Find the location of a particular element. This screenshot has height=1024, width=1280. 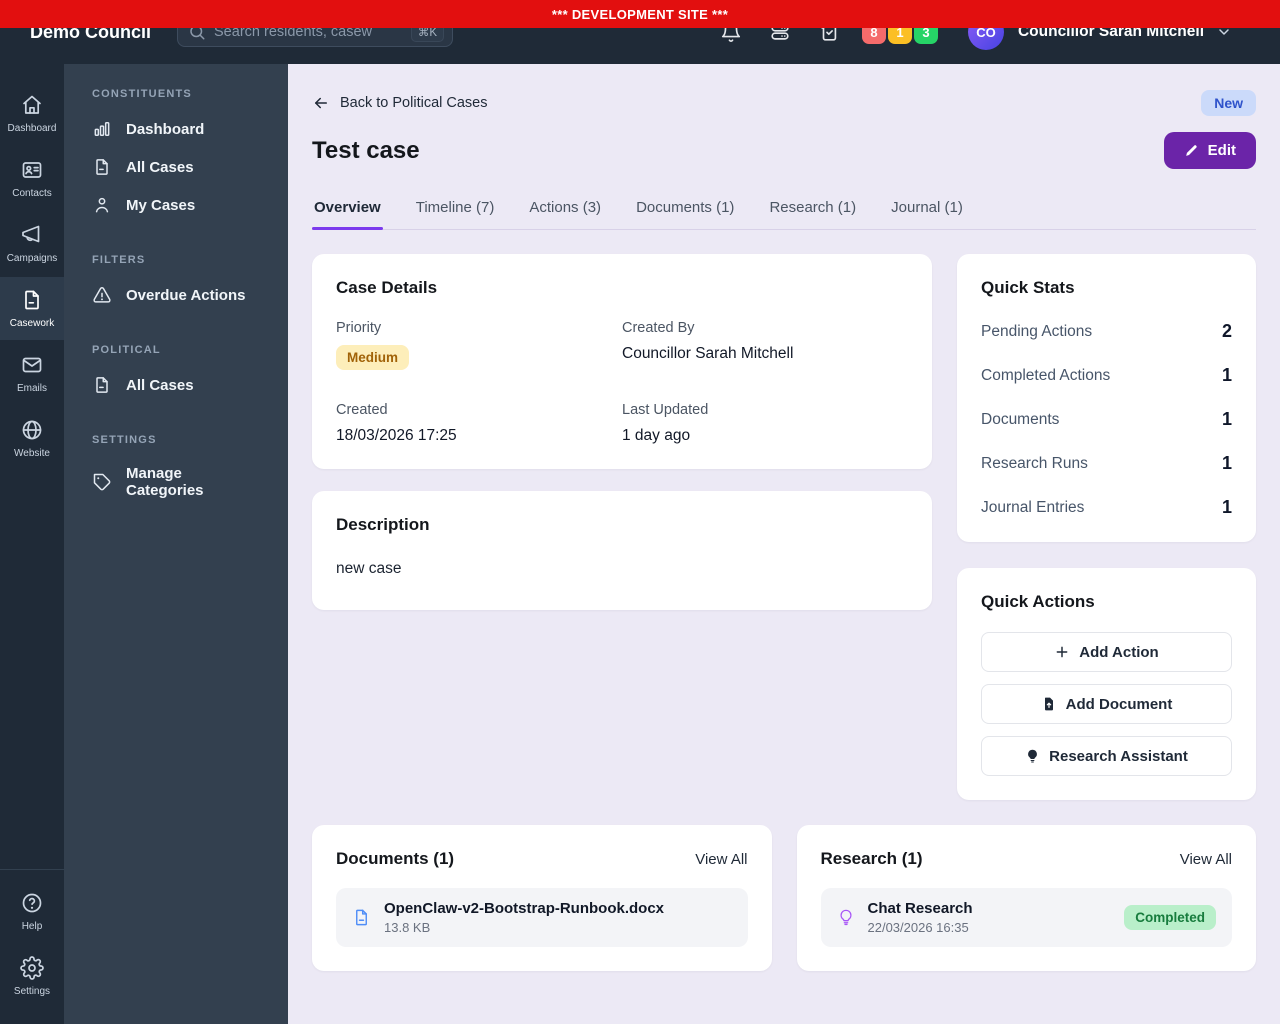

tab-documents: Documents (1) is located at coordinates (685, 207).